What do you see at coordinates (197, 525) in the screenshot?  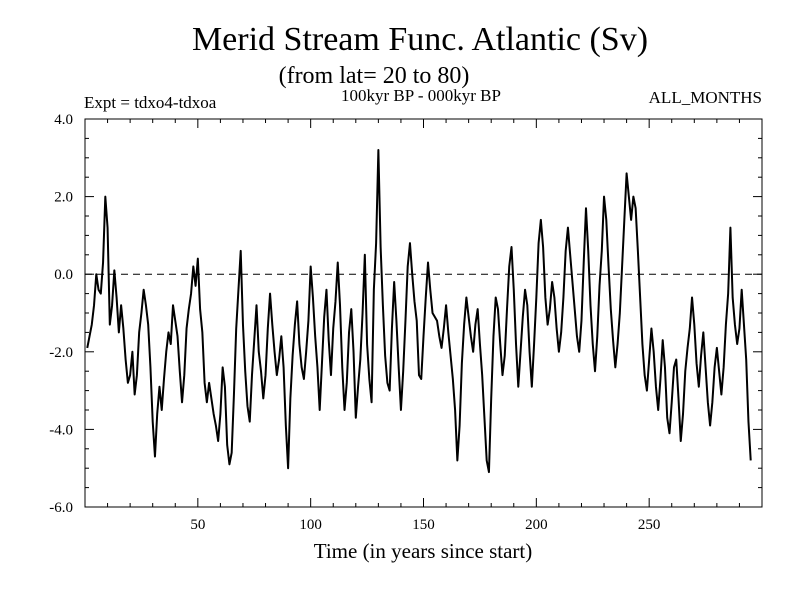 I see `x-tick-label: 50` at bounding box center [197, 525].